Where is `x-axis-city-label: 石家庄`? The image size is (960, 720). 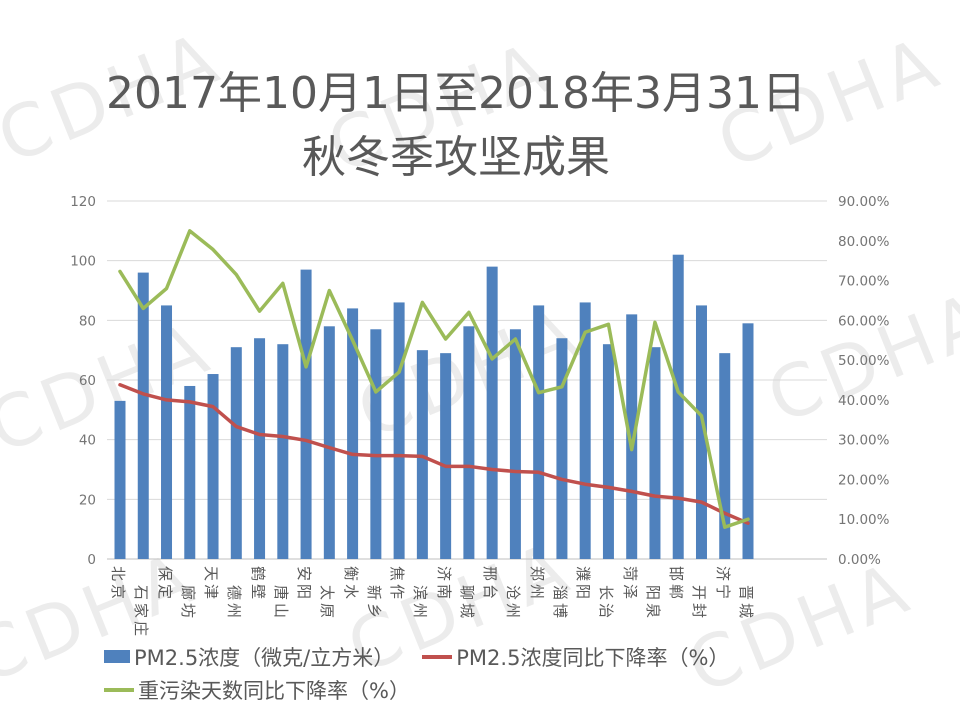 x-axis-city-label: 石家庄 is located at coordinates (141, 612).